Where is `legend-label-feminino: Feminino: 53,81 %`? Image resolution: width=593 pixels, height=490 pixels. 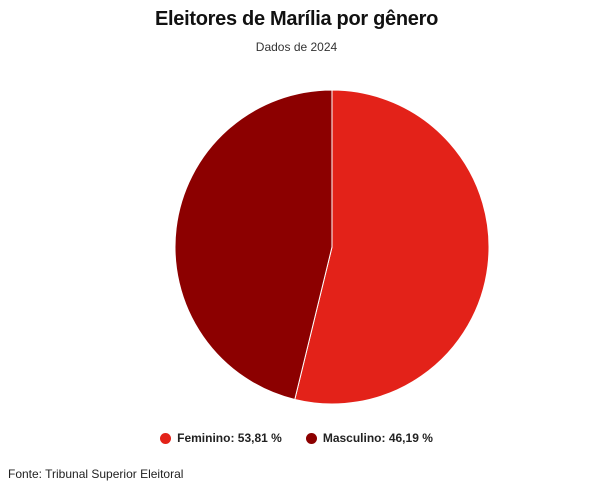 legend-label-feminino: Feminino: 53,81 % is located at coordinates (229, 438).